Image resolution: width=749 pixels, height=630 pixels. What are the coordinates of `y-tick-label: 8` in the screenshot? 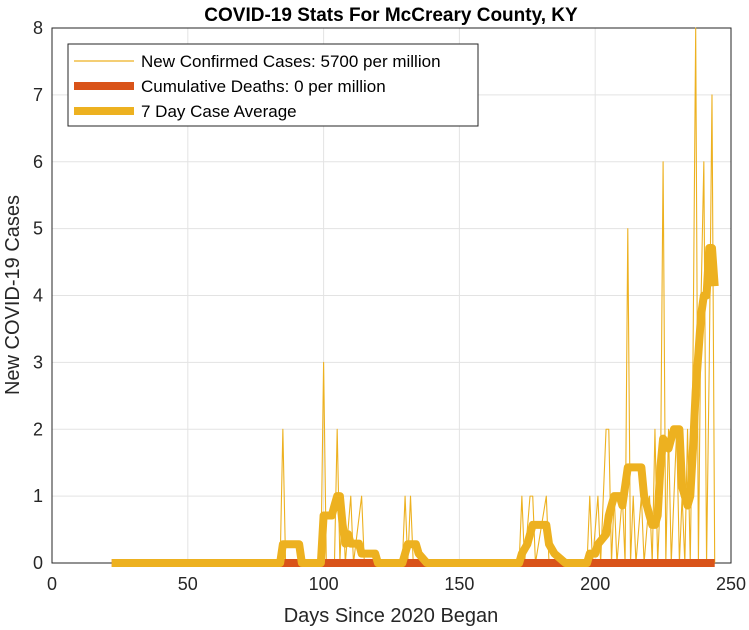 It's located at (38, 28).